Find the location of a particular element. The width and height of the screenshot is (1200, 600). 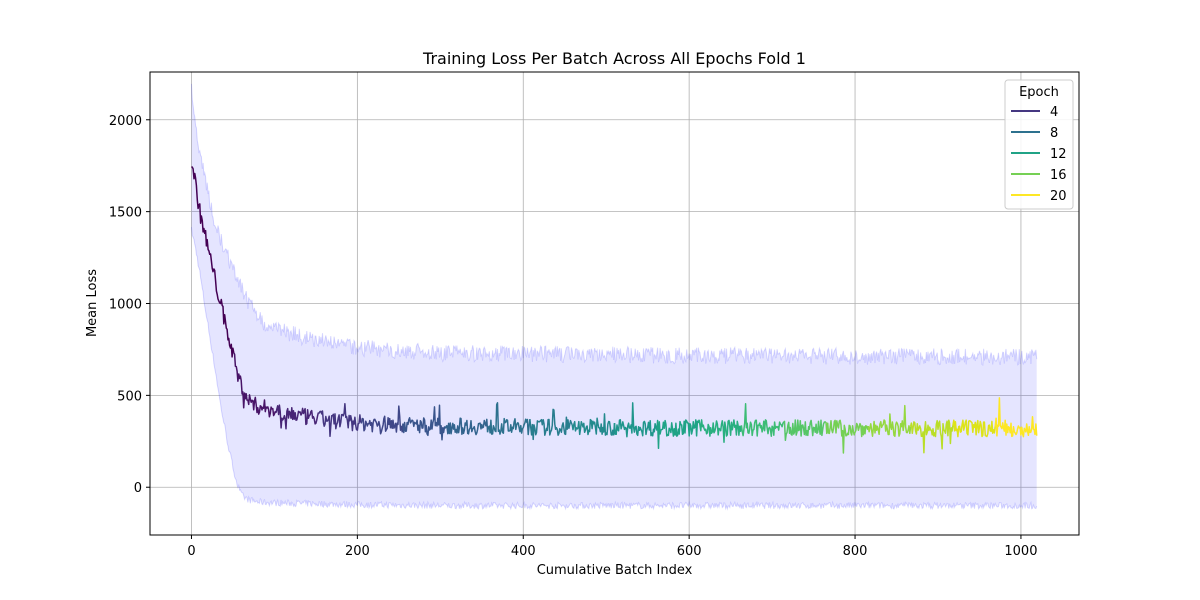

epoch-11-line is located at coordinates (635, 420).